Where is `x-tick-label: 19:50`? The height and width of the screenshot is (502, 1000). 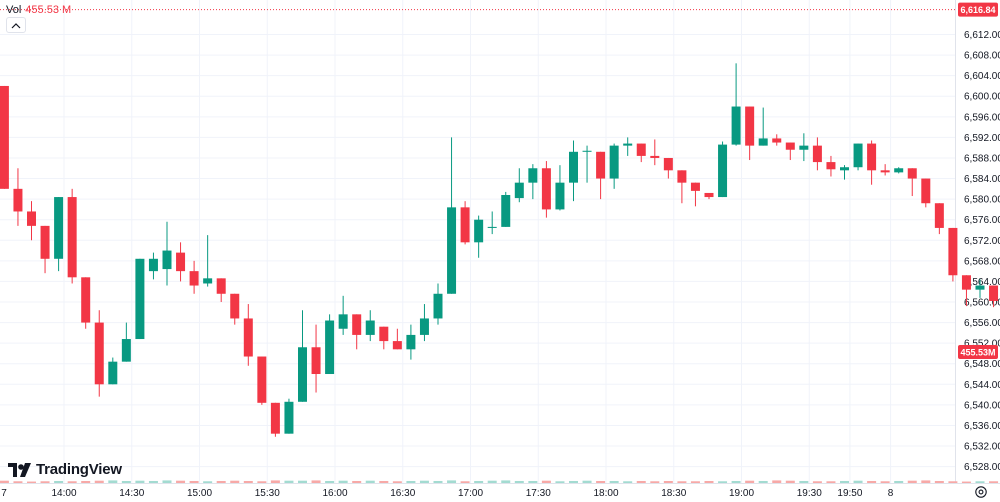
x-tick-label: 19:50 is located at coordinates (849, 493).